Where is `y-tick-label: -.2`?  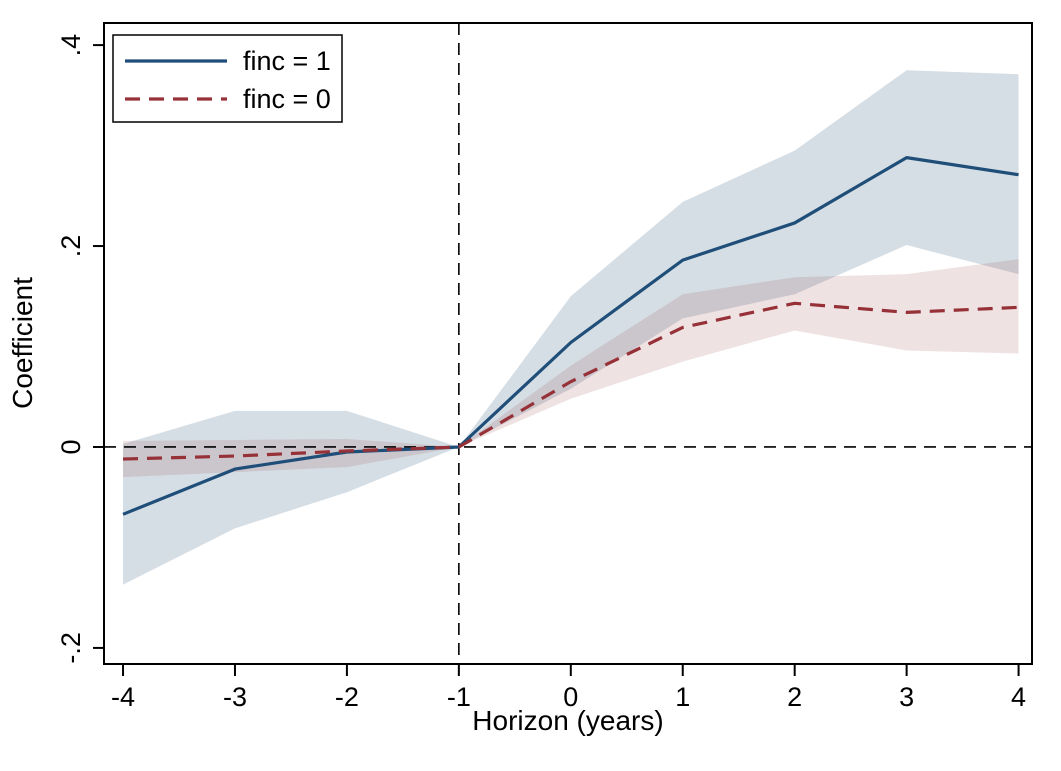 y-tick-label: -.2 is located at coordinates (71, 648).